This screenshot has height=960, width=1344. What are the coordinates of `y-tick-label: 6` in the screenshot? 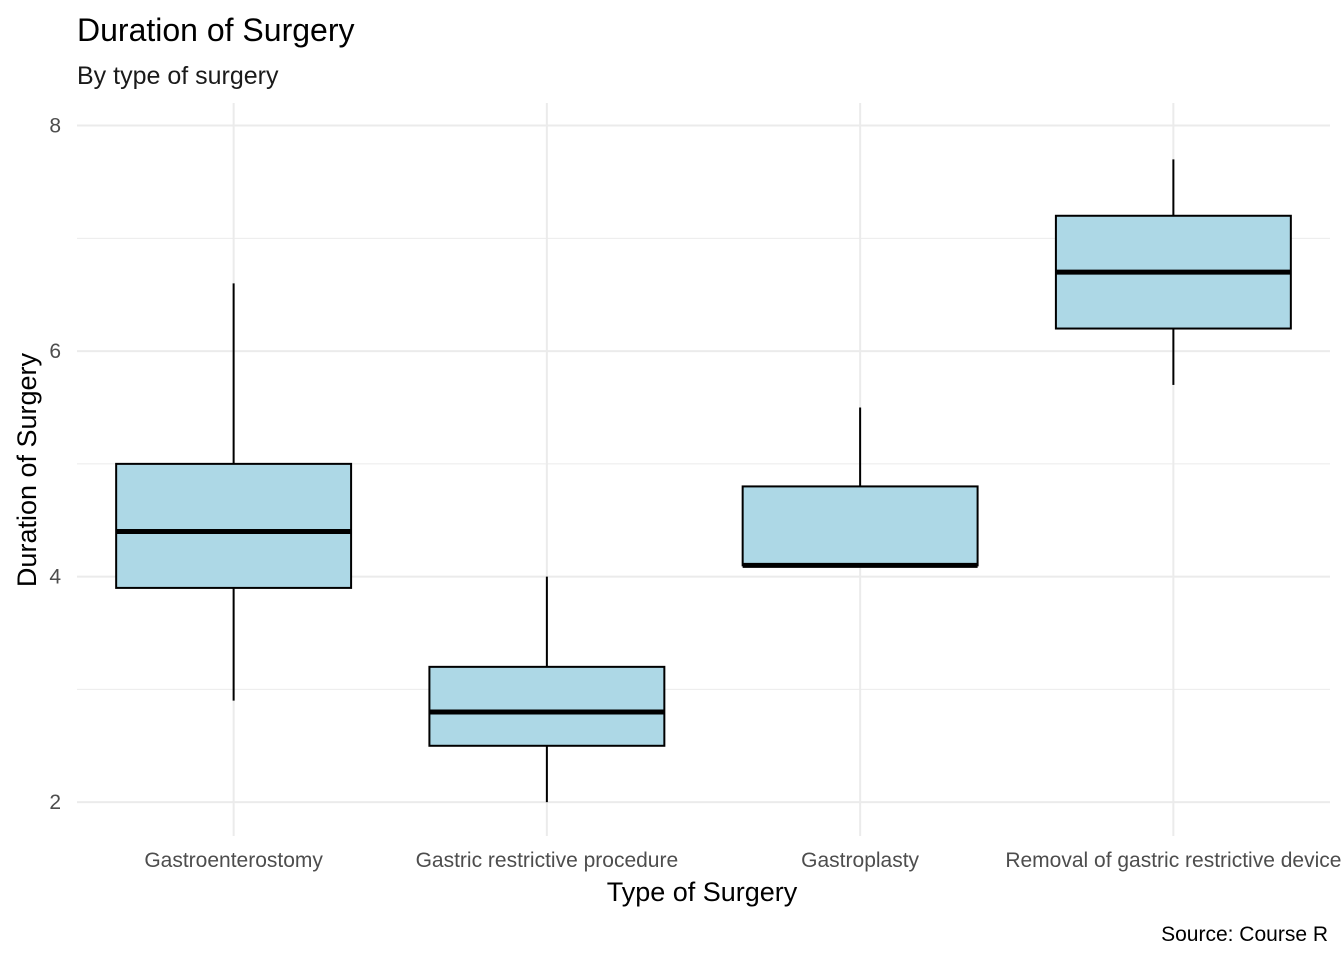 It's located at (55, 351).